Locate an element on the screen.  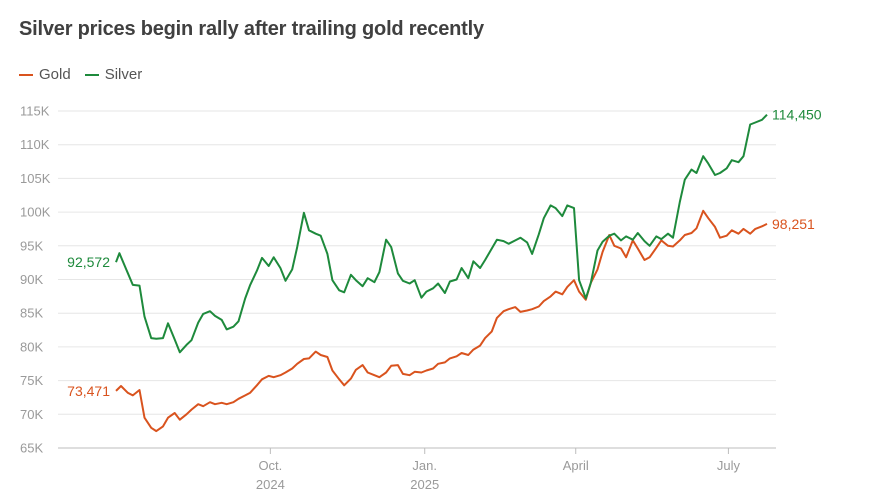
x-tick-label-July: July is located at coordinates (729, 465).